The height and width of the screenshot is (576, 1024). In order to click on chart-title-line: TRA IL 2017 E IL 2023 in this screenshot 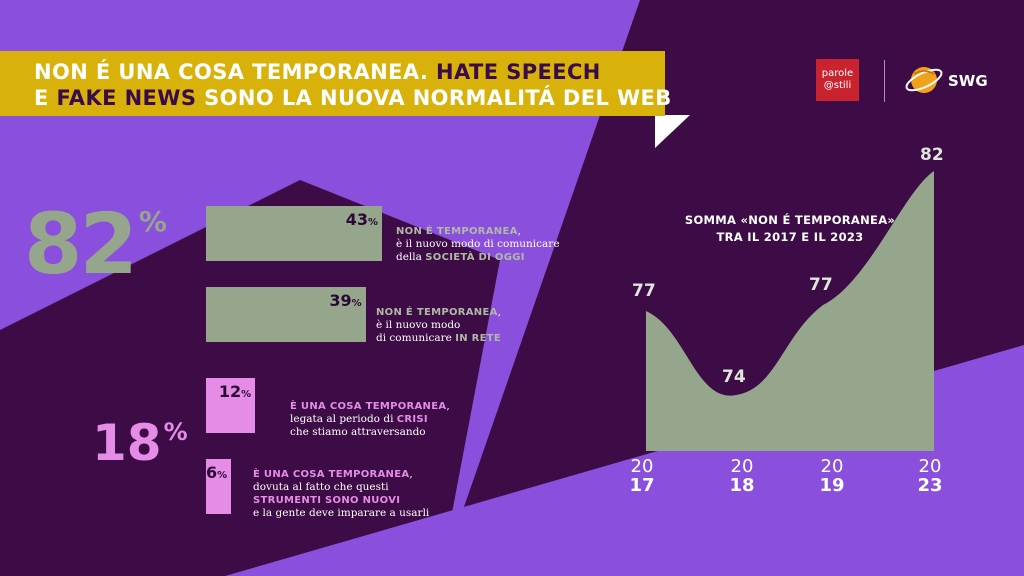, I will do `click(790, 237)`.